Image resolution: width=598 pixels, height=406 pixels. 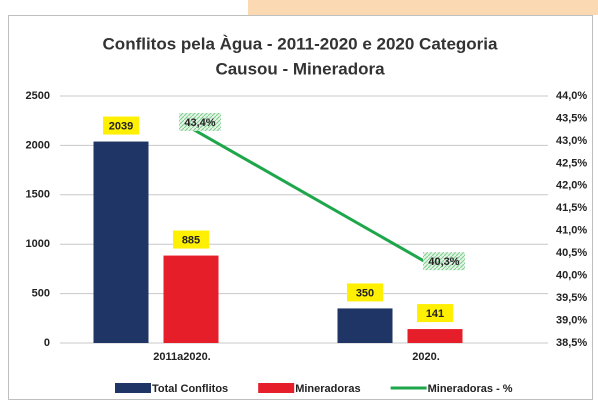 I want to click on data-label: 40,3%, so click(x=443, y=262).